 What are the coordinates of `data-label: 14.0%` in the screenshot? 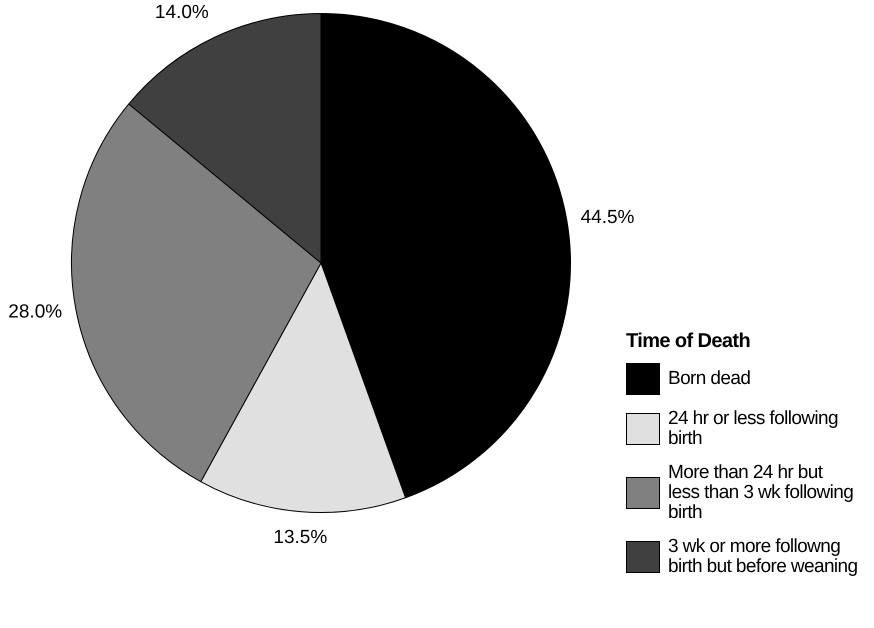 It's located at (181, 12).